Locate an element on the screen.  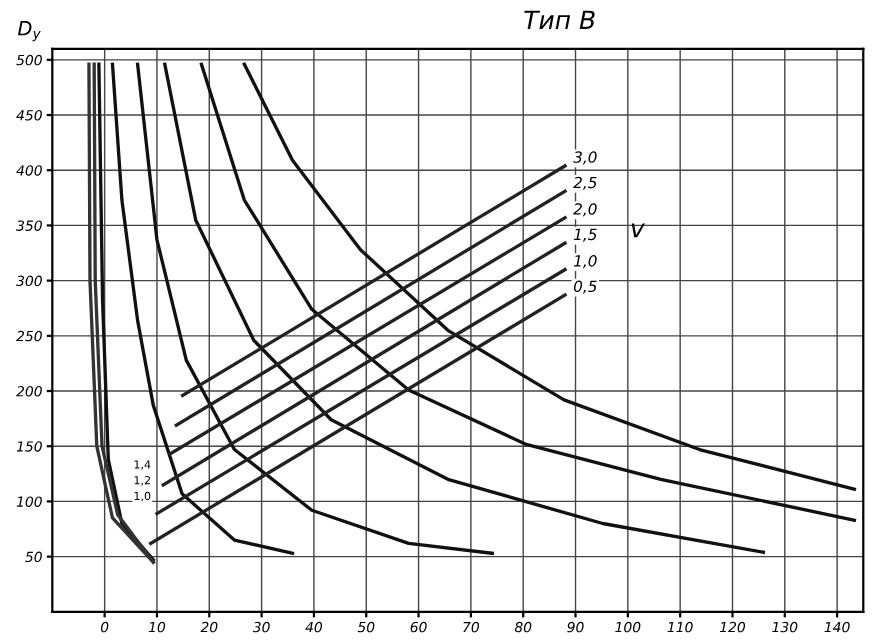
y-axis-title: D$_{y}$ is located at coordinates (29, 31).